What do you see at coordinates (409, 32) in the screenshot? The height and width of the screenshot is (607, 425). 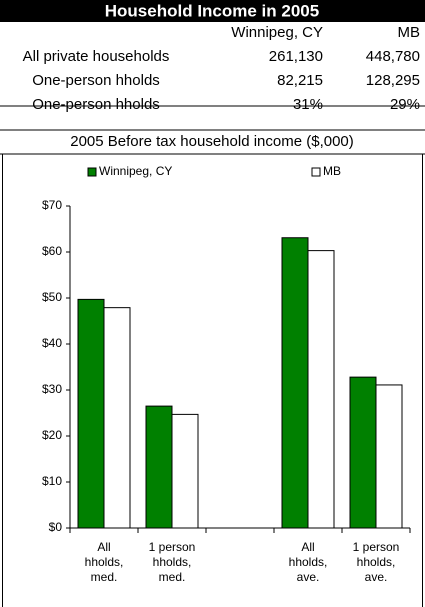 I see `column-header: MB` at bounding box center [409, 32].